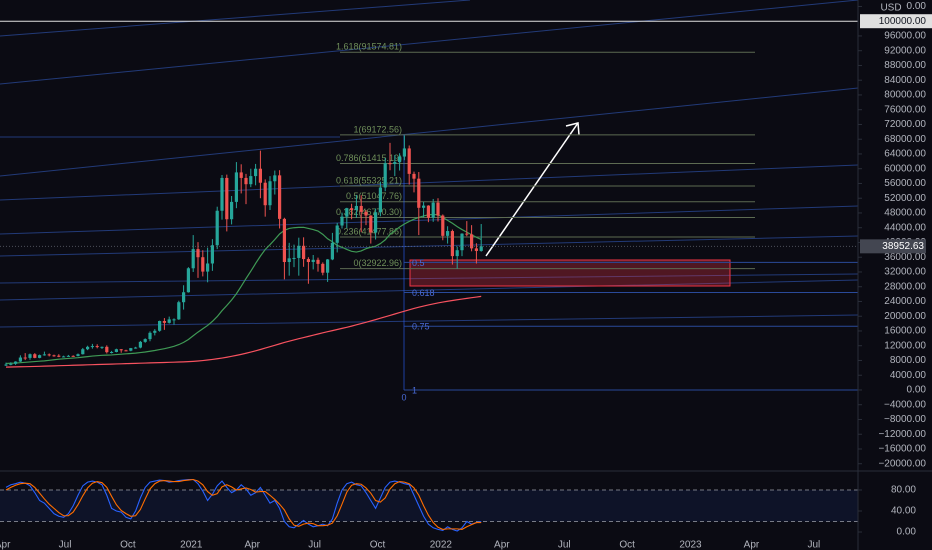 The image size is (932, 550). I want to click on y-tick-label: 80000.00, so click(905, 95).